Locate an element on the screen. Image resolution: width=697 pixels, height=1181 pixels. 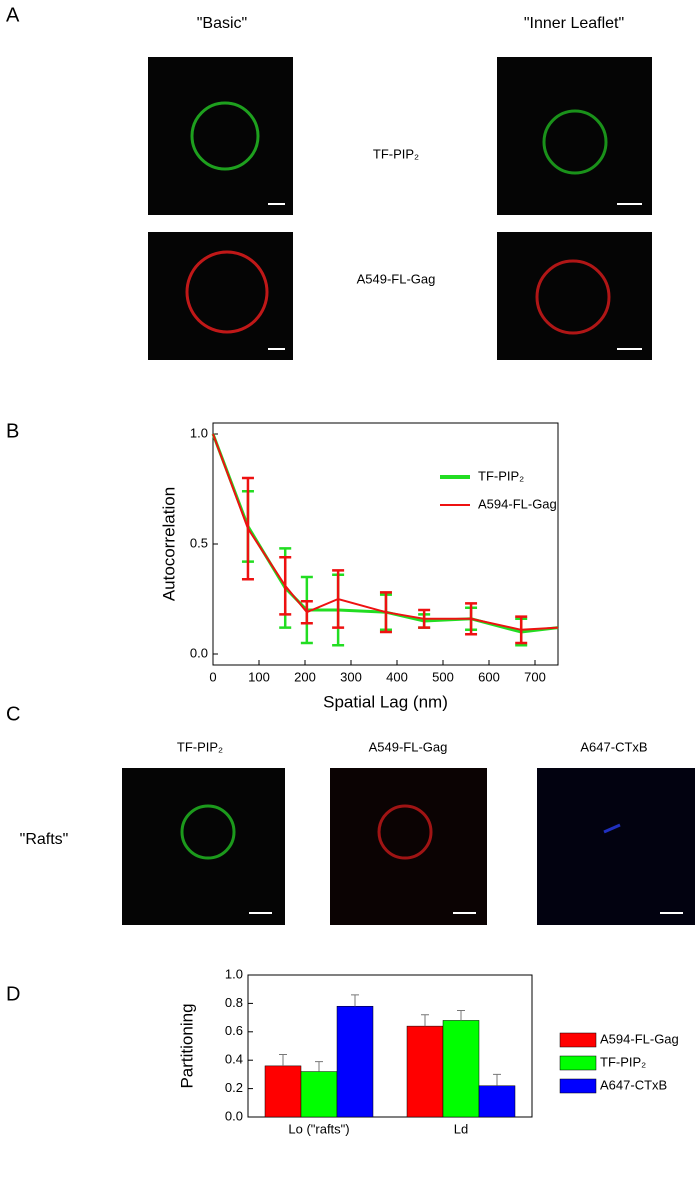
column-header: A647-CTxB is located at coordinates (613, 746).